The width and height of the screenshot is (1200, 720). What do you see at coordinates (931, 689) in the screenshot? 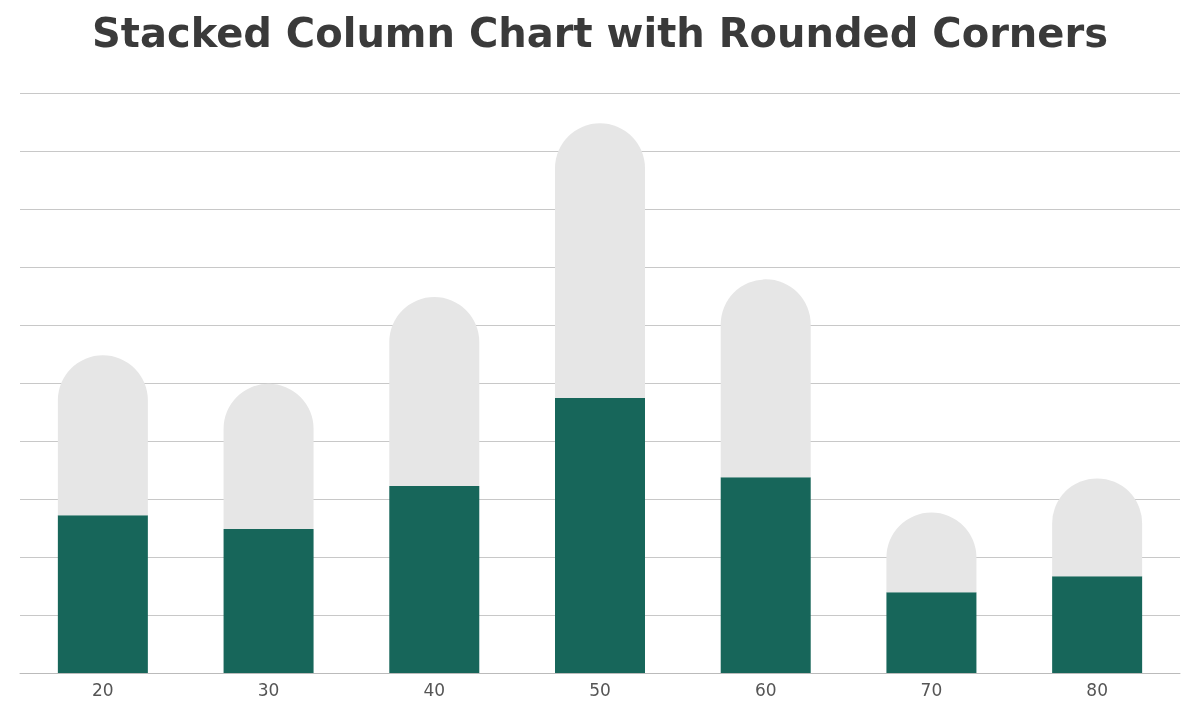
I see `x-tick-label: 70` at bounding box center [931, 689].